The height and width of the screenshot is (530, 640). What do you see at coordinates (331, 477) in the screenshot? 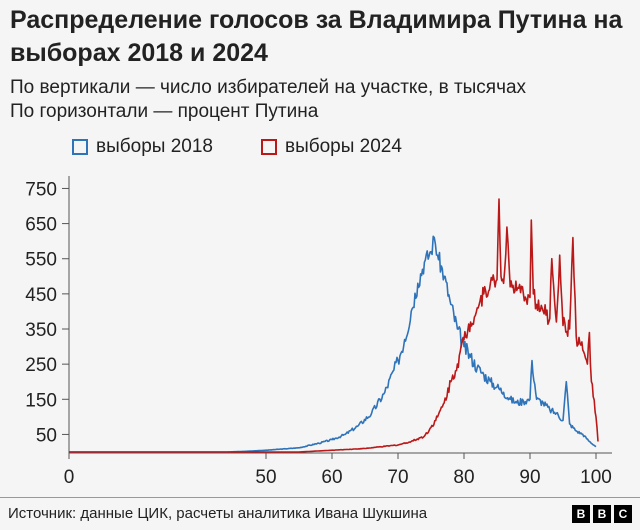
I see `x-tick-label: 60` at bounding box center [331, 477].